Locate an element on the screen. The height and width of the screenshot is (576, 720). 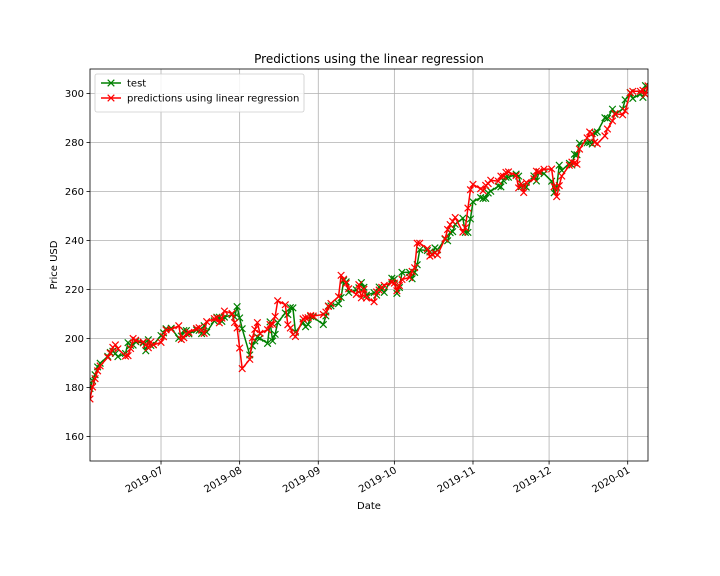
legend-box is located at coordinates (199, 93).